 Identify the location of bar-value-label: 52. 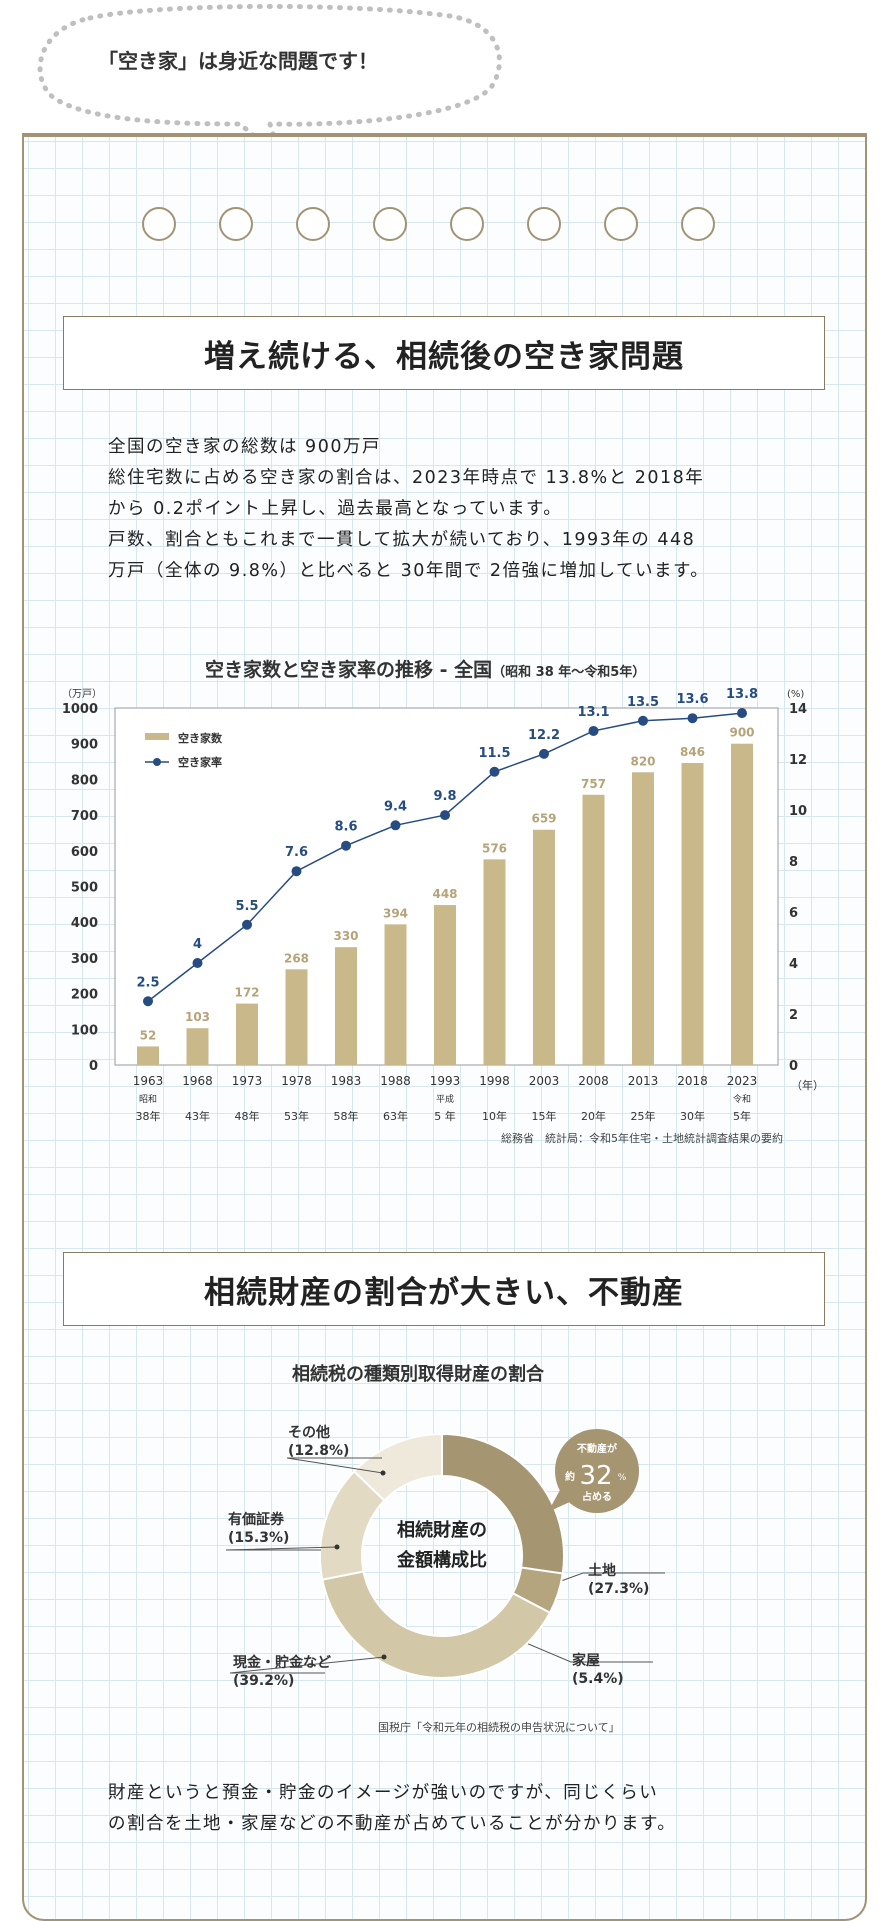
(148, 1035).